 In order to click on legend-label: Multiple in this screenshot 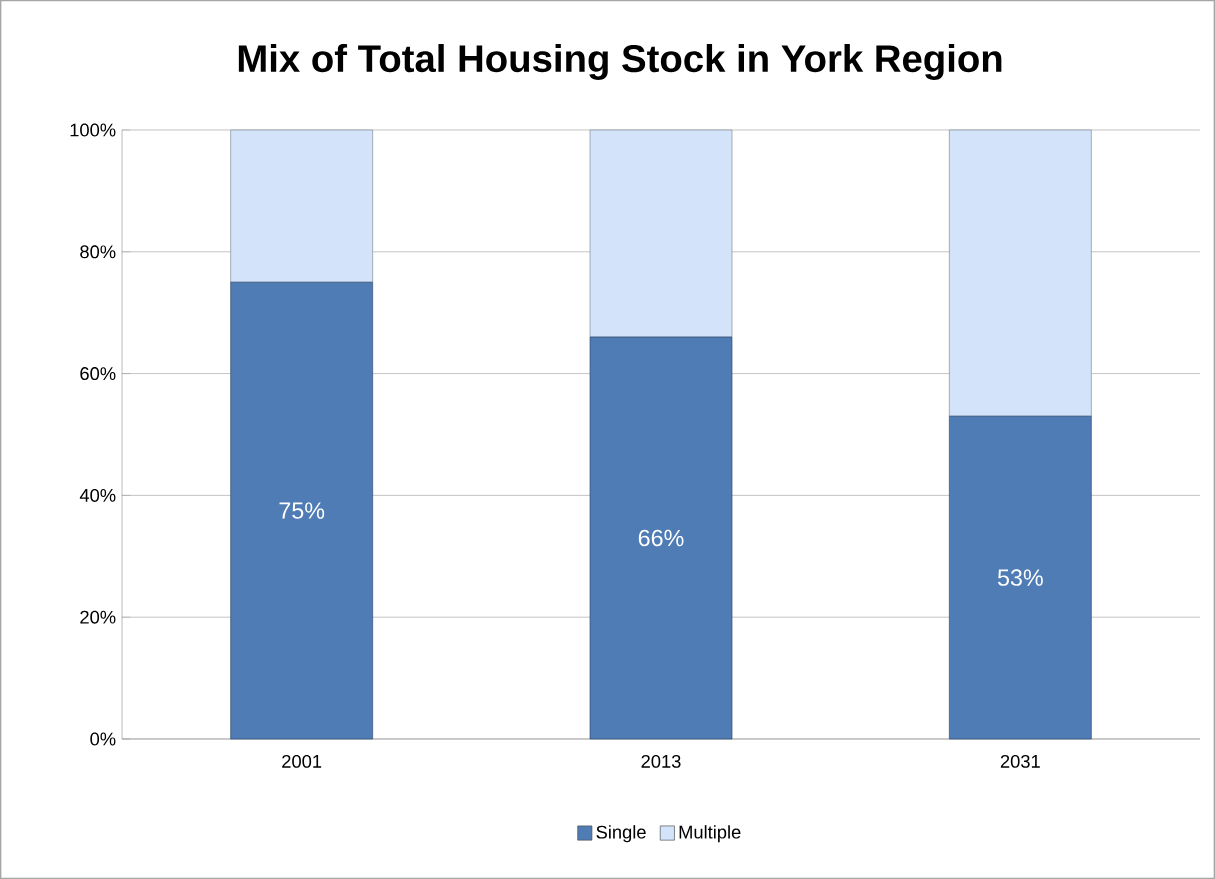, I will do `click(710, 834)`.